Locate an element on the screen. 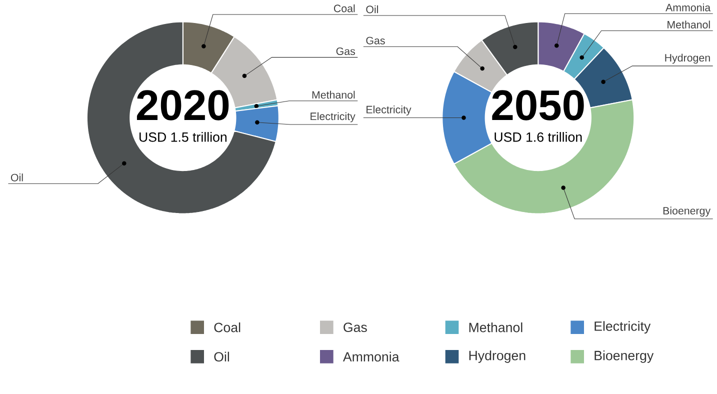 The width and height of the screenshot is (717, 394). legend-label: Methanol is located at coordinates (495, 327).